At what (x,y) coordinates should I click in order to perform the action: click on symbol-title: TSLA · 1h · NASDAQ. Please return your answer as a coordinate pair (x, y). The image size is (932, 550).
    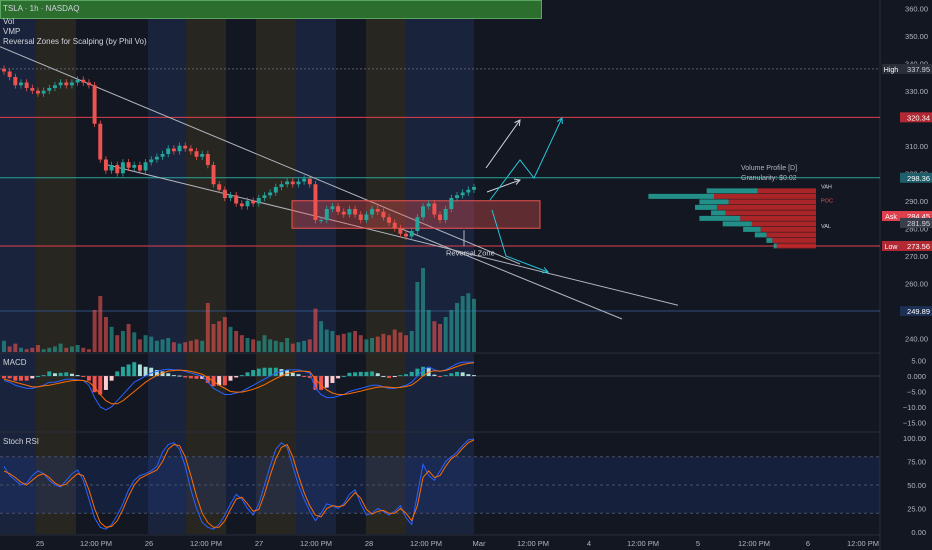
    Looking at the image, I should click on (41, 8).